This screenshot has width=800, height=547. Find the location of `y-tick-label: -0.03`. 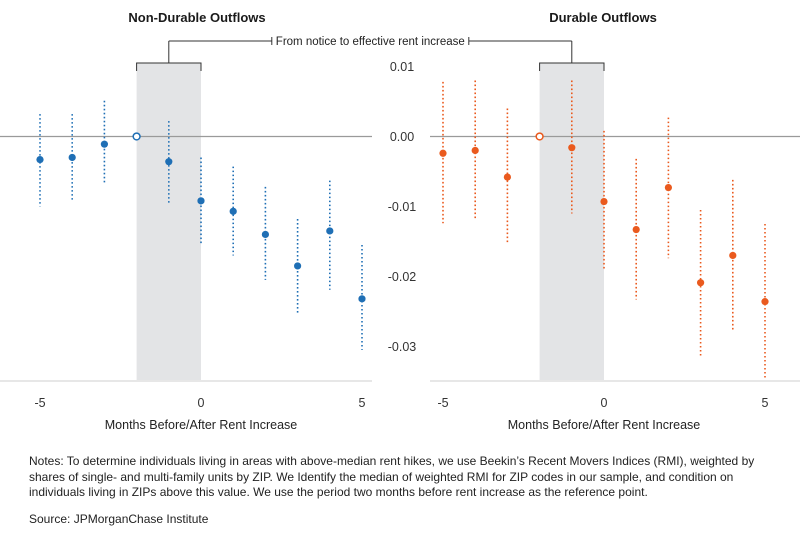

y-tick-label: -0.03 is located at coordinates (402, 347).